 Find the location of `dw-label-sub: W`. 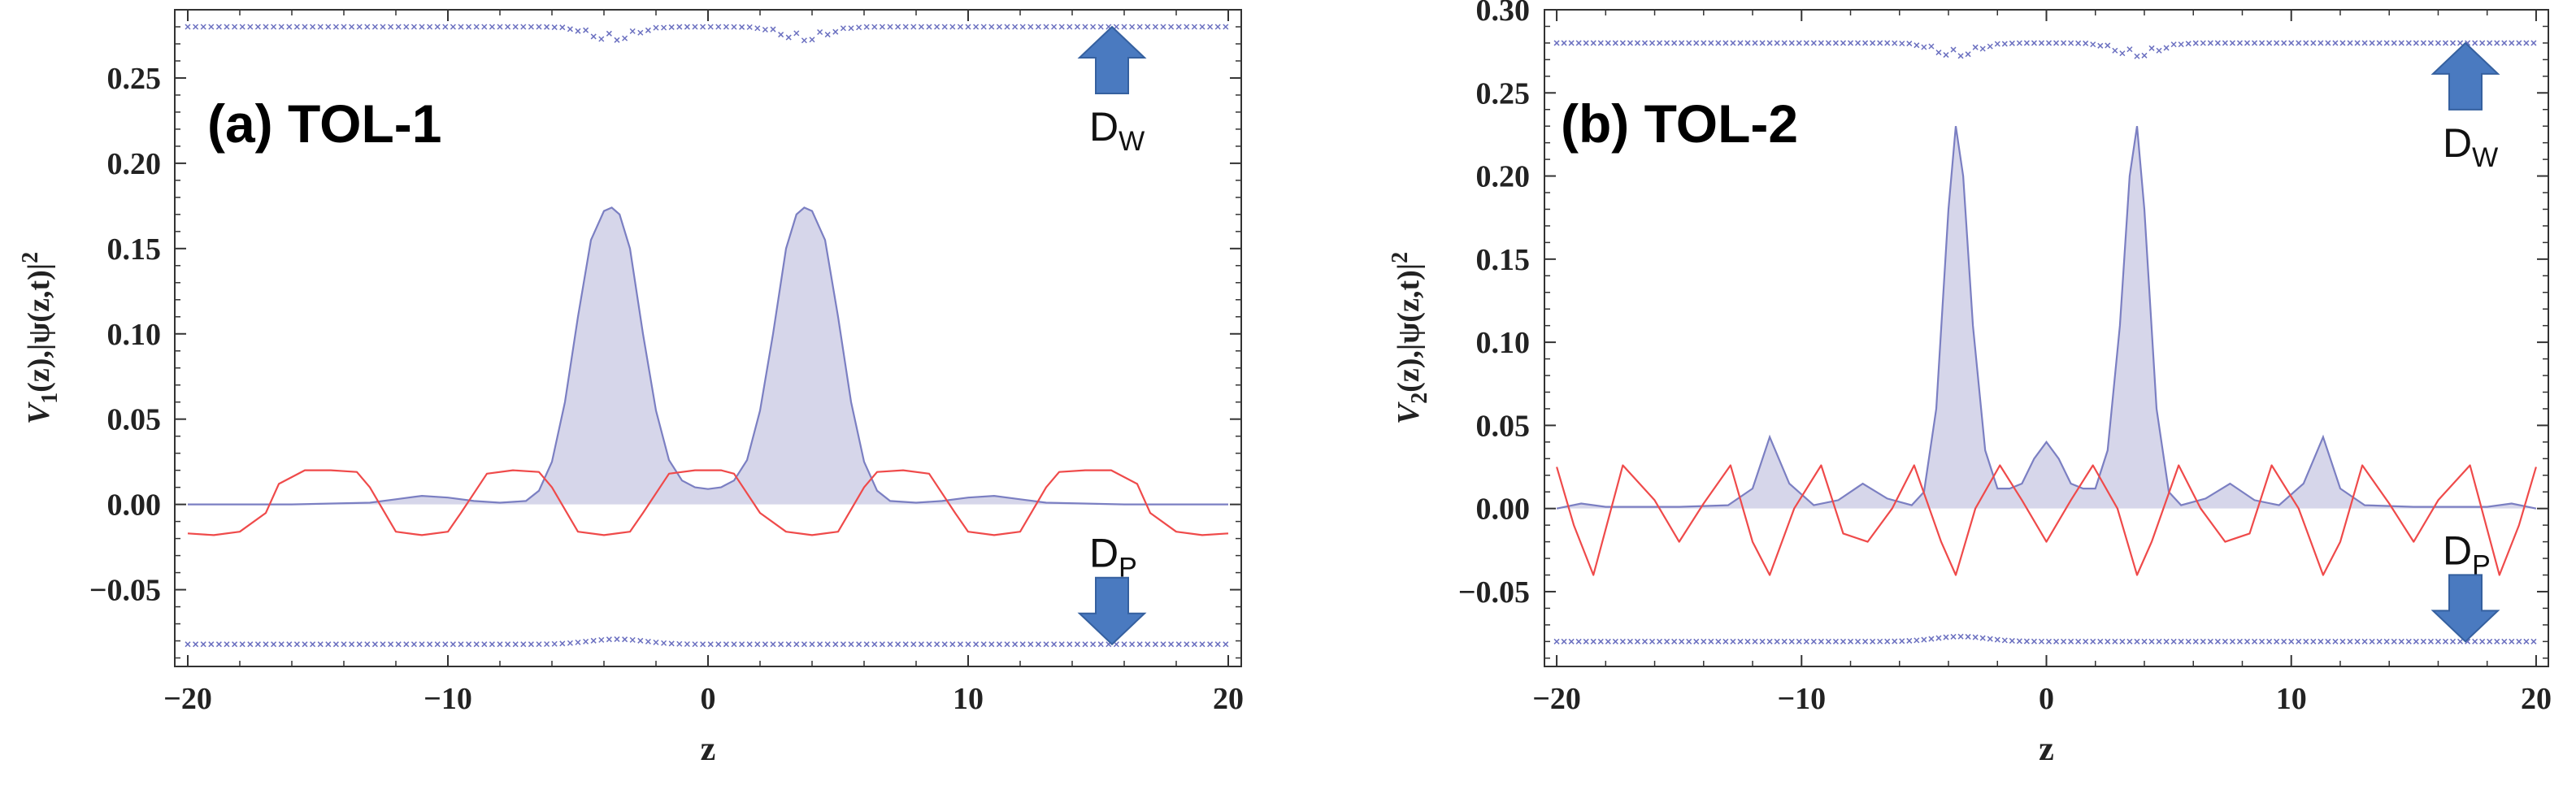

dw-label-sub: W is located at coordinates (2485, 157).